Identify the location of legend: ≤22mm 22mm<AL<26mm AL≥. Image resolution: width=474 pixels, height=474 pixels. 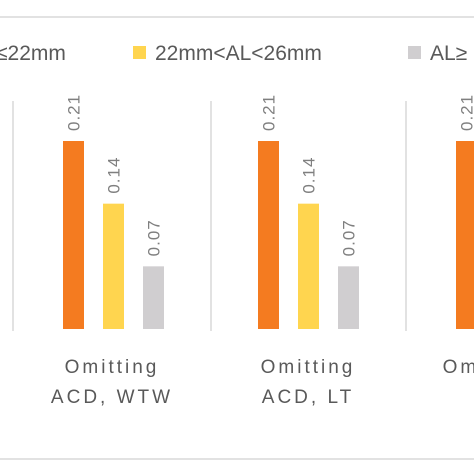
(233, 53).